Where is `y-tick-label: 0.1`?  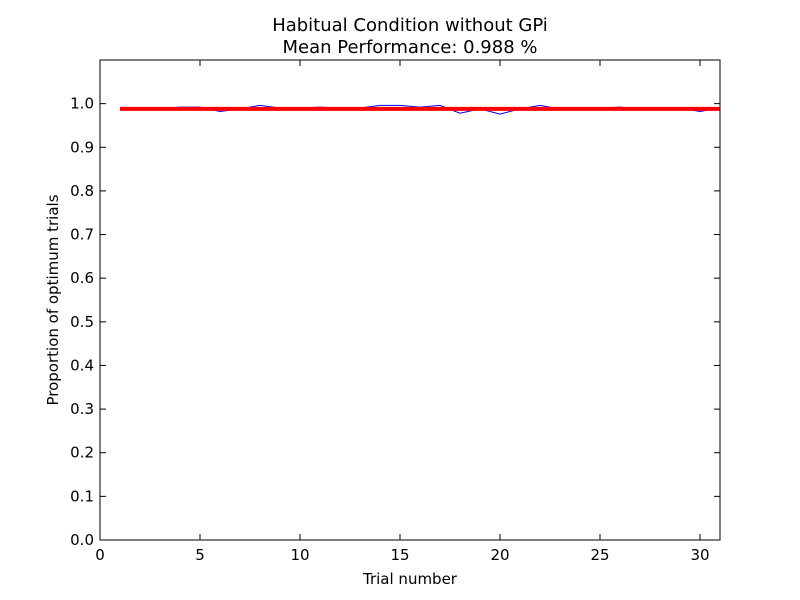
y-tick-label: 0.1 is located at coordinates (82, 496).